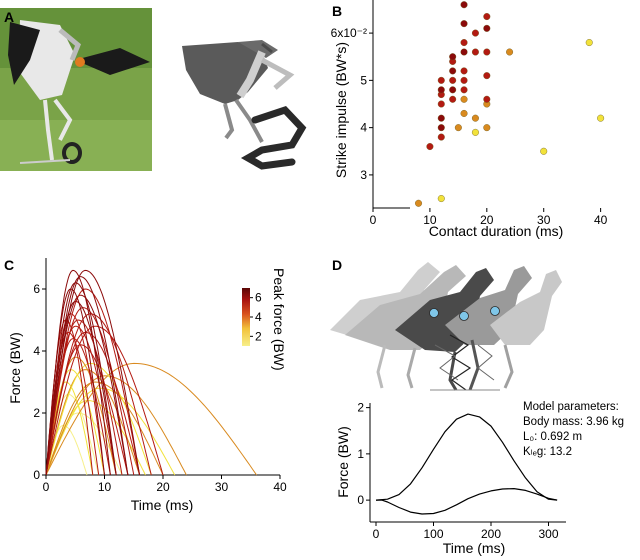  Describe the element at coordinates (9, 265) in the screenshot. I see `panel-letter-c: C` at that location.